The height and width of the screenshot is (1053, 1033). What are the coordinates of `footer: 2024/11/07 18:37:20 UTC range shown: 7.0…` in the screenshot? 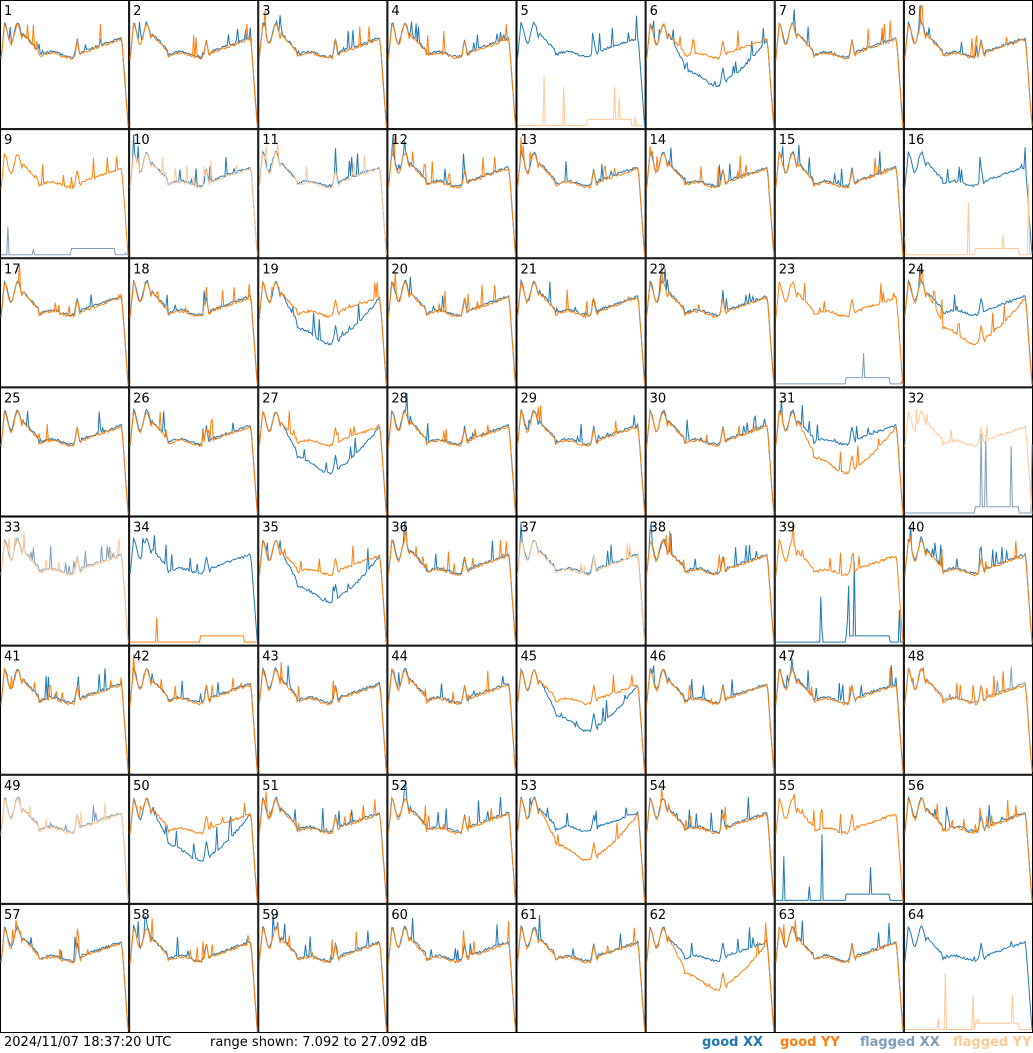 It's located at (516, 1043).